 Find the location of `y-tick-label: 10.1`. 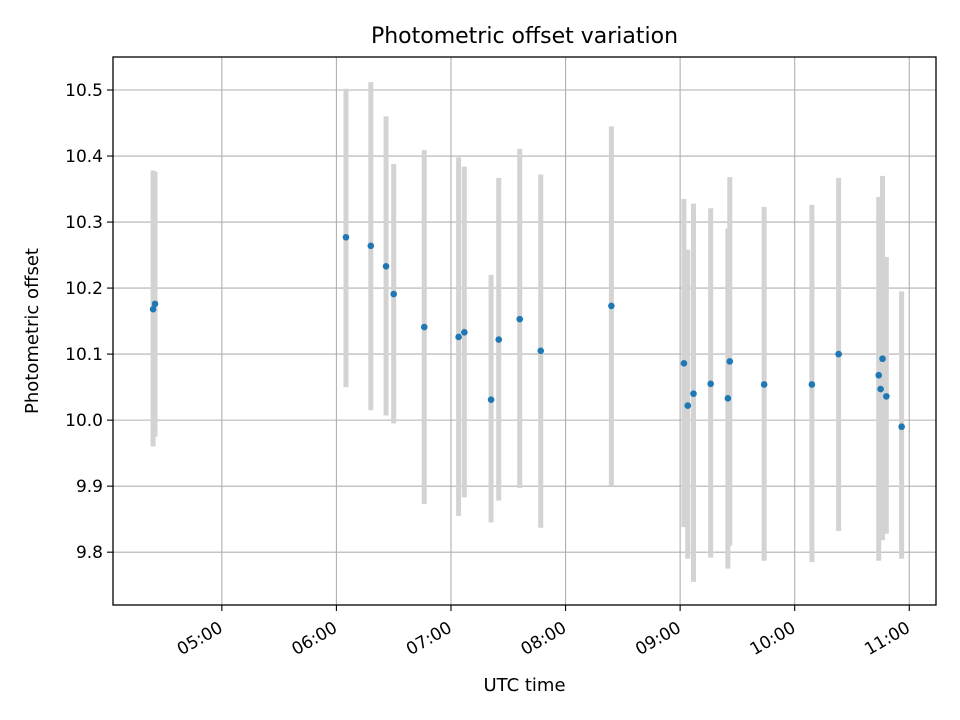

y-tick-label: 10.1 is located at coordinates (84, 355).